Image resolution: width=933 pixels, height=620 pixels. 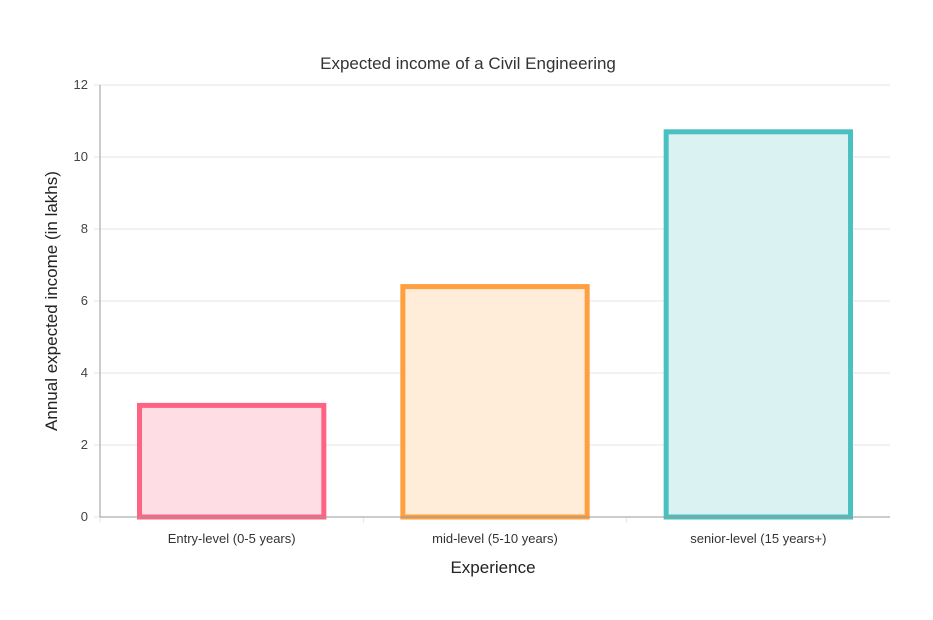 I want to click on x-tick-label: senior-level (15 years+), so click(x=758, y=538).